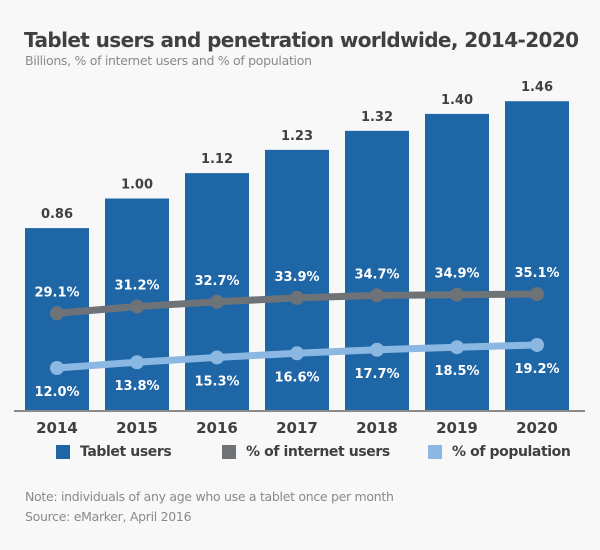  Describe the element at coordinates (318, 452) in the screenshot. I see `legend-label: % of internet users` at that location.